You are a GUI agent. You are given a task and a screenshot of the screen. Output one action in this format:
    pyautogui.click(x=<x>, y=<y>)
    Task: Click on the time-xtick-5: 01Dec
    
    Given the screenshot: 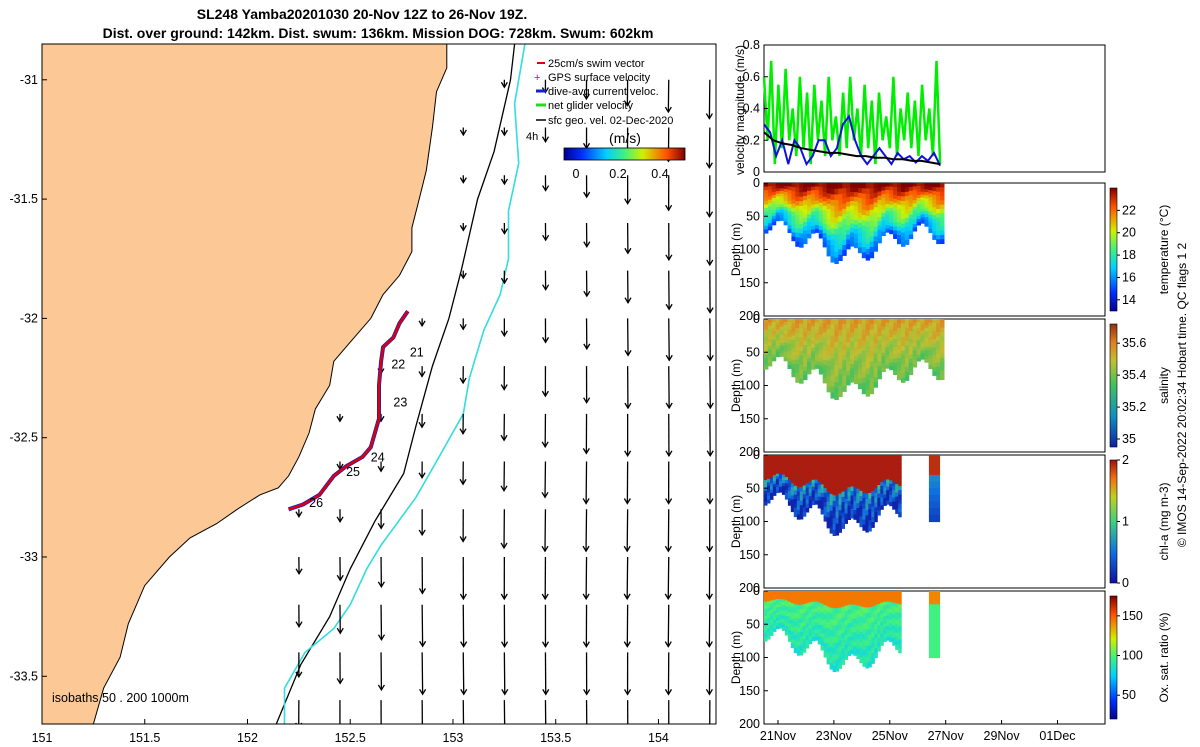 What is the action you would take?
    pyautogui.click(x=1057, y=736)
    